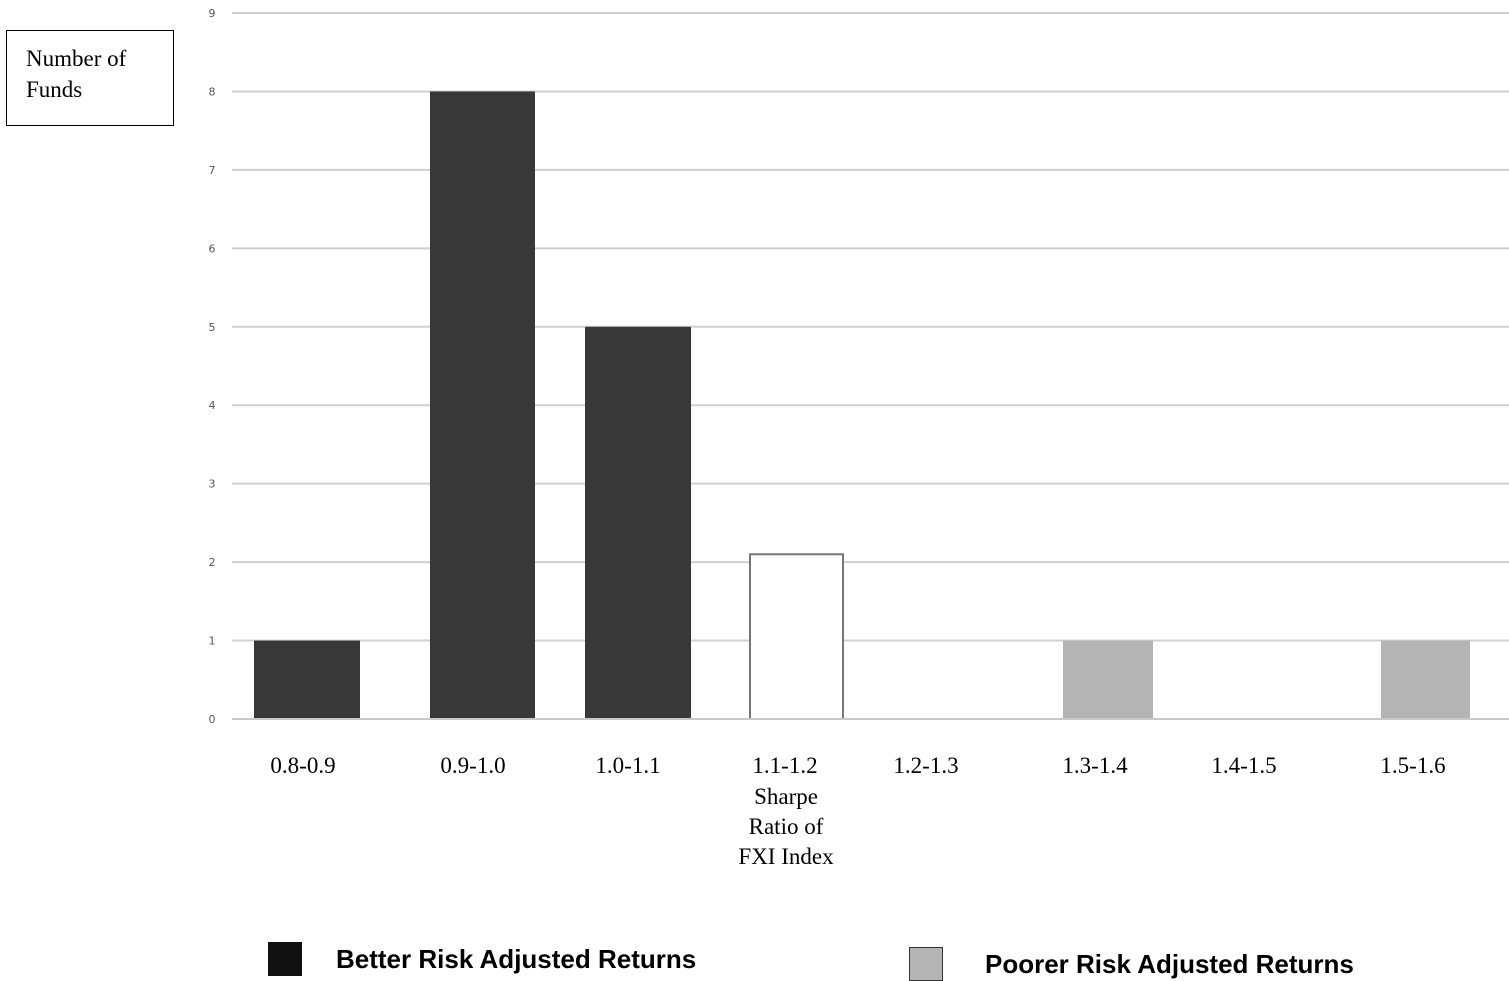  Describe the element at coordinates (212, 327) in the screenshot. I see `y-tick-label: 5` at that location.